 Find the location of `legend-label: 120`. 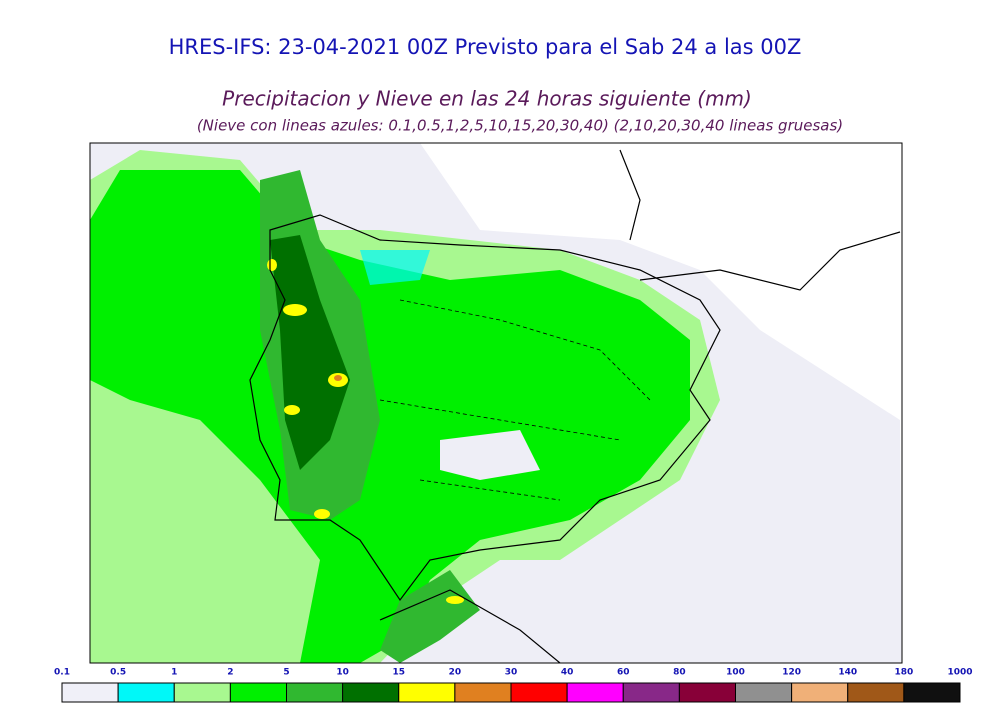

legend-label: 120 is located at coordinates (791, 673).